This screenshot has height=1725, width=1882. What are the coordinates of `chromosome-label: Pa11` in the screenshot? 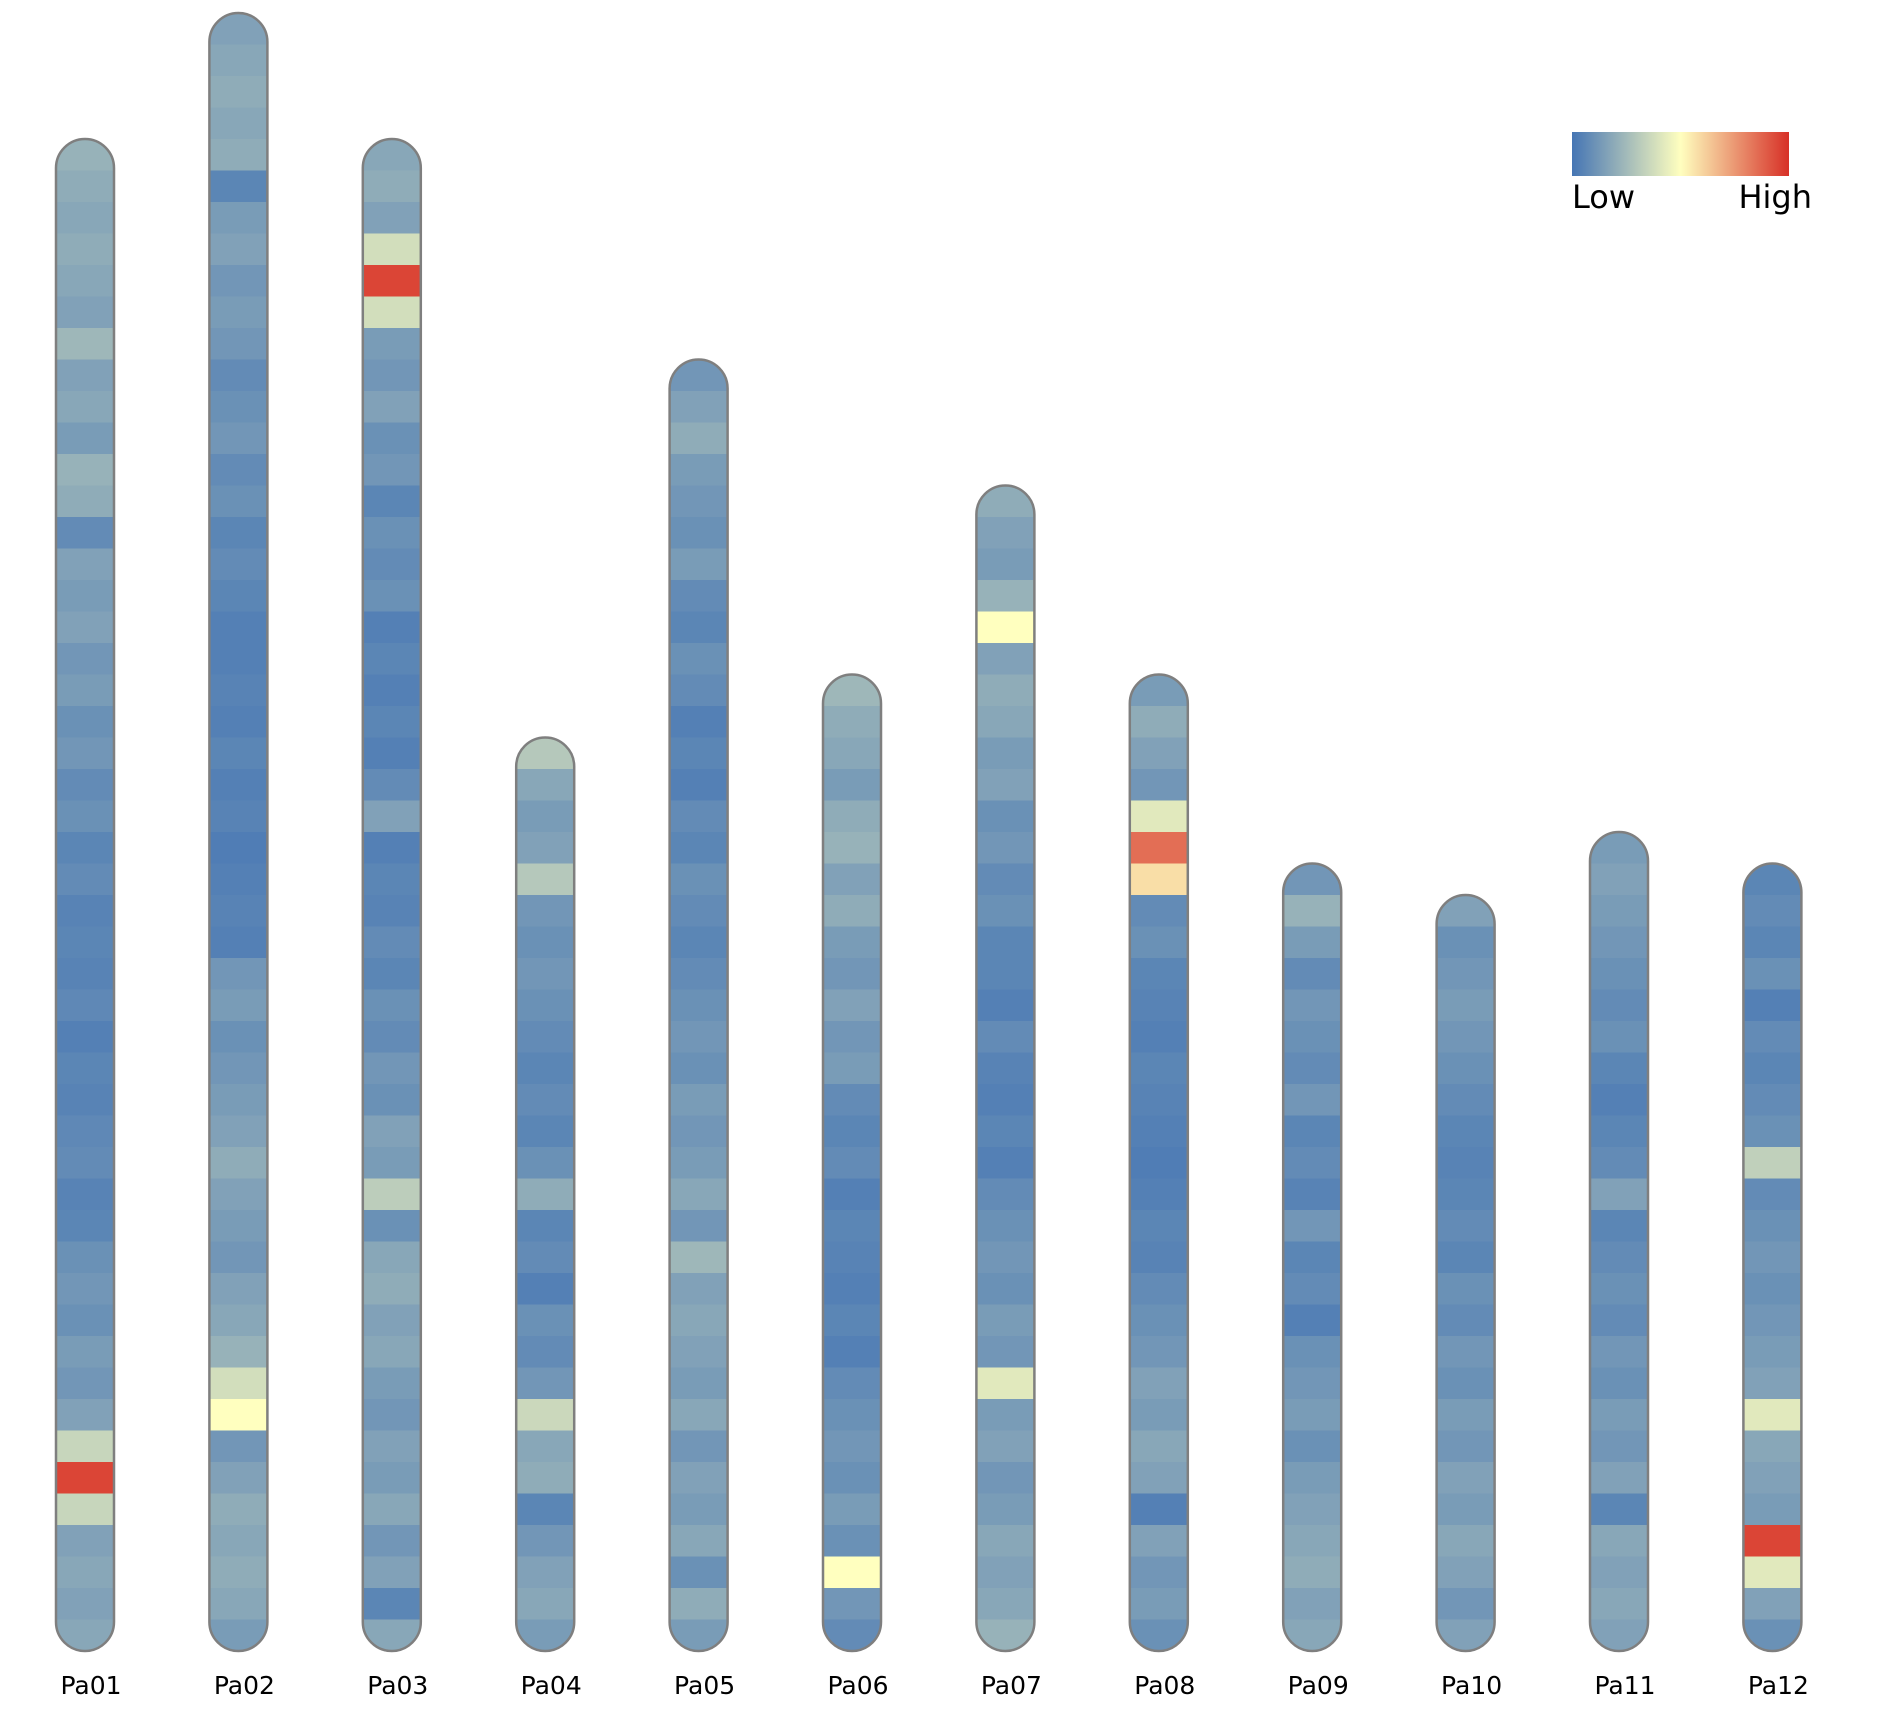 It's located at (1624, 1685).